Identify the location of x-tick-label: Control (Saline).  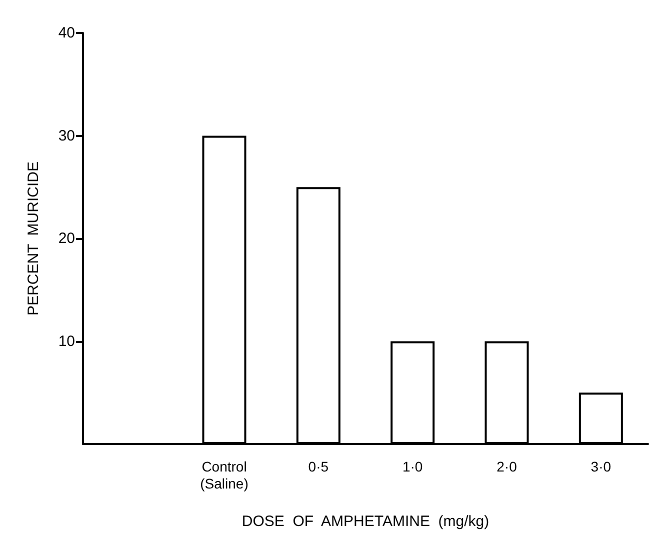
(224, 475).